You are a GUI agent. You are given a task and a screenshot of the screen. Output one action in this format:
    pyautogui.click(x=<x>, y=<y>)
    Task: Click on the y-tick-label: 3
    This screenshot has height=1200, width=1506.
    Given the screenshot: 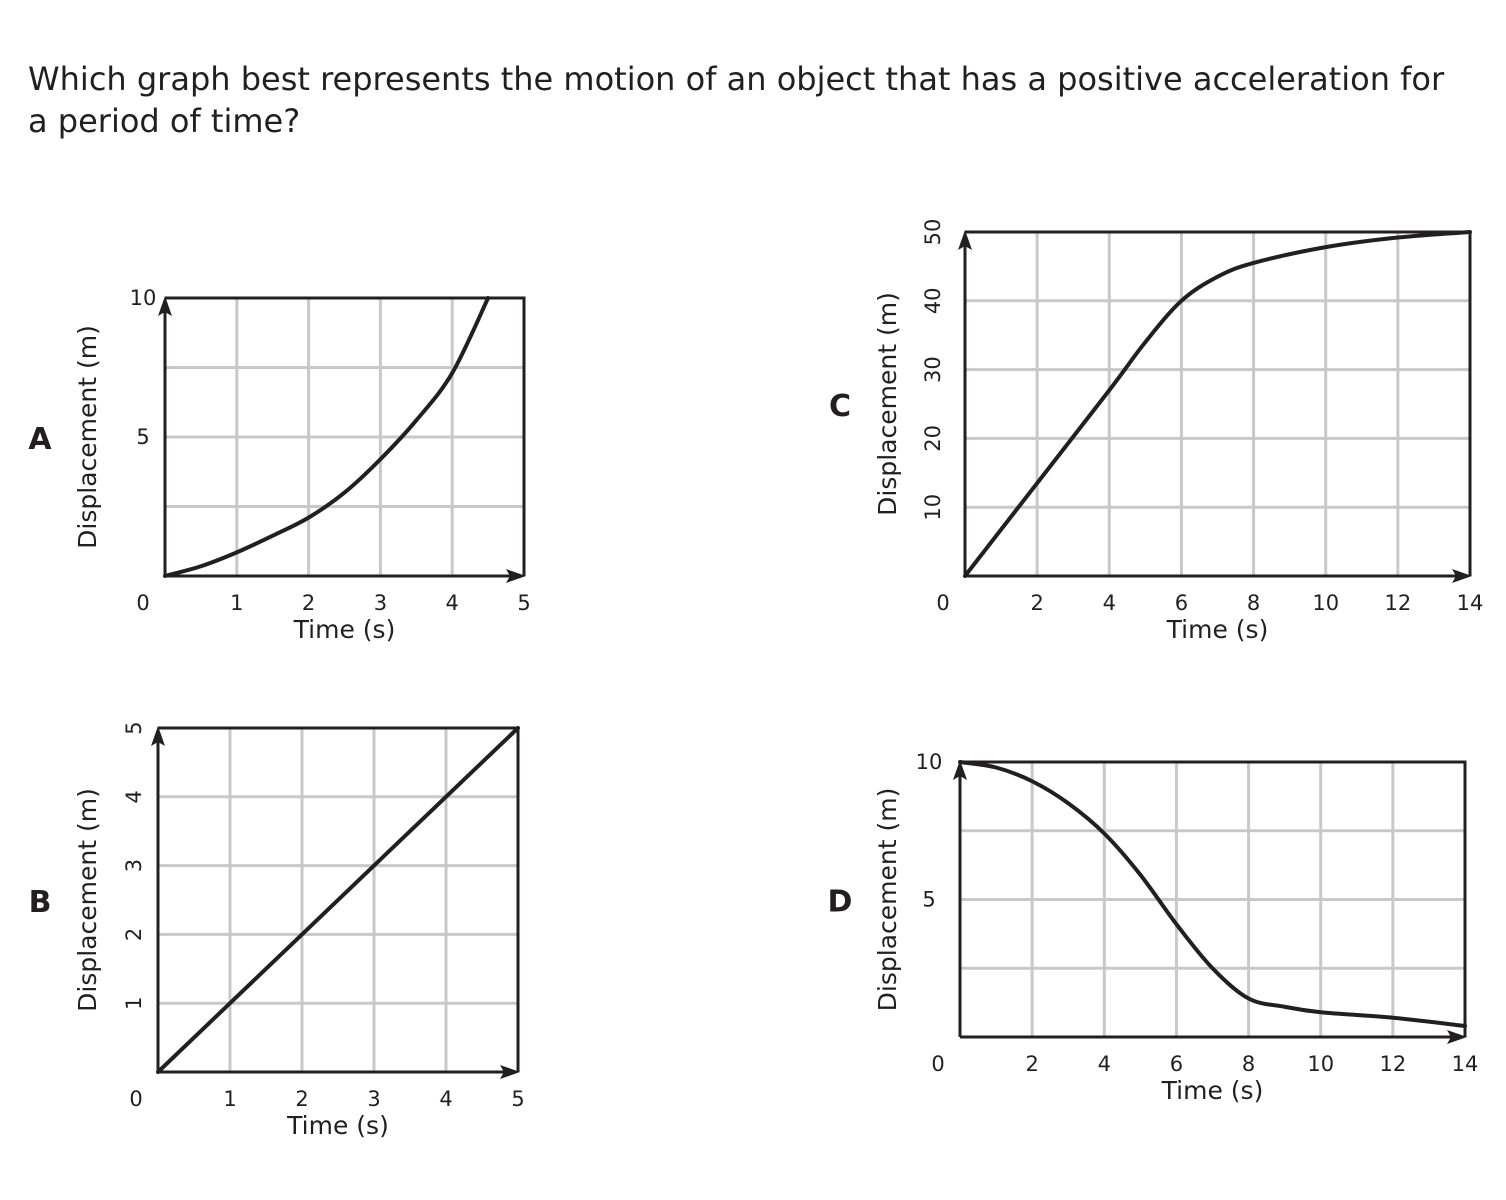 What is the action you would take?
    pyautogui.click(x=134, y=865)
    